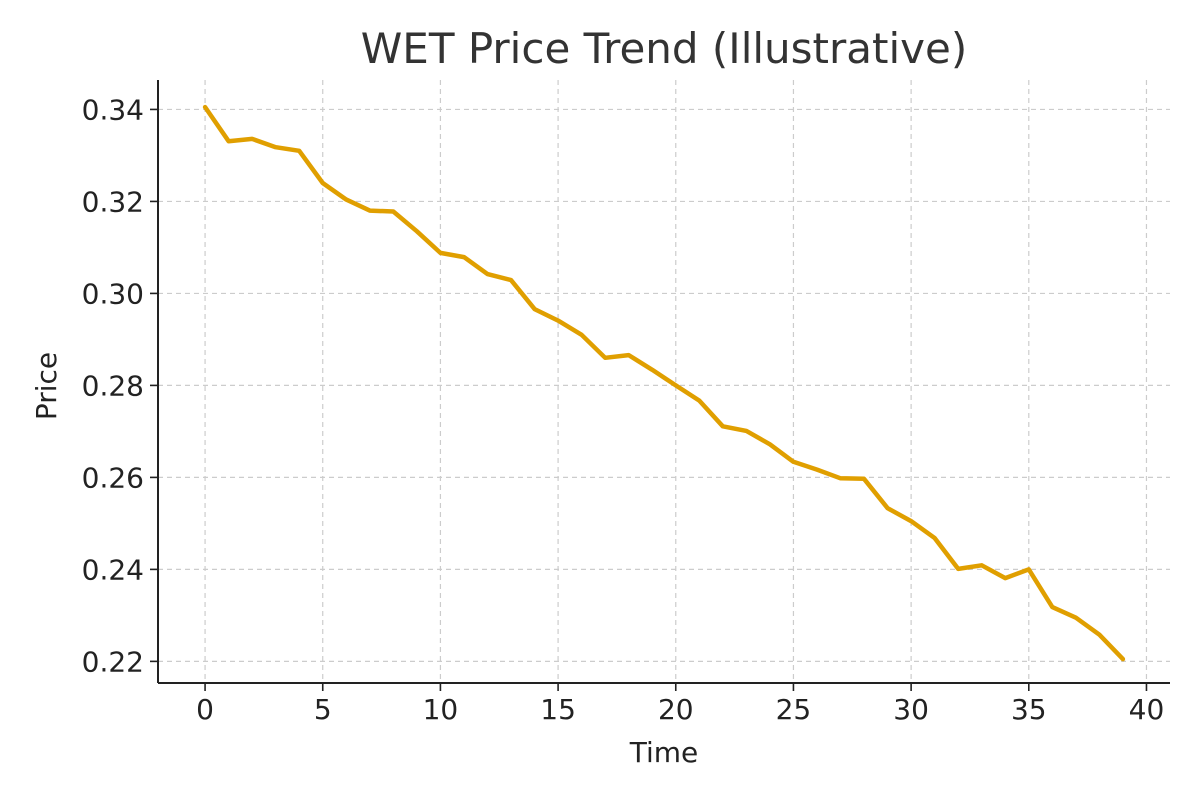  I want to click on y-tick-label: 0.30, so click(113, 293).